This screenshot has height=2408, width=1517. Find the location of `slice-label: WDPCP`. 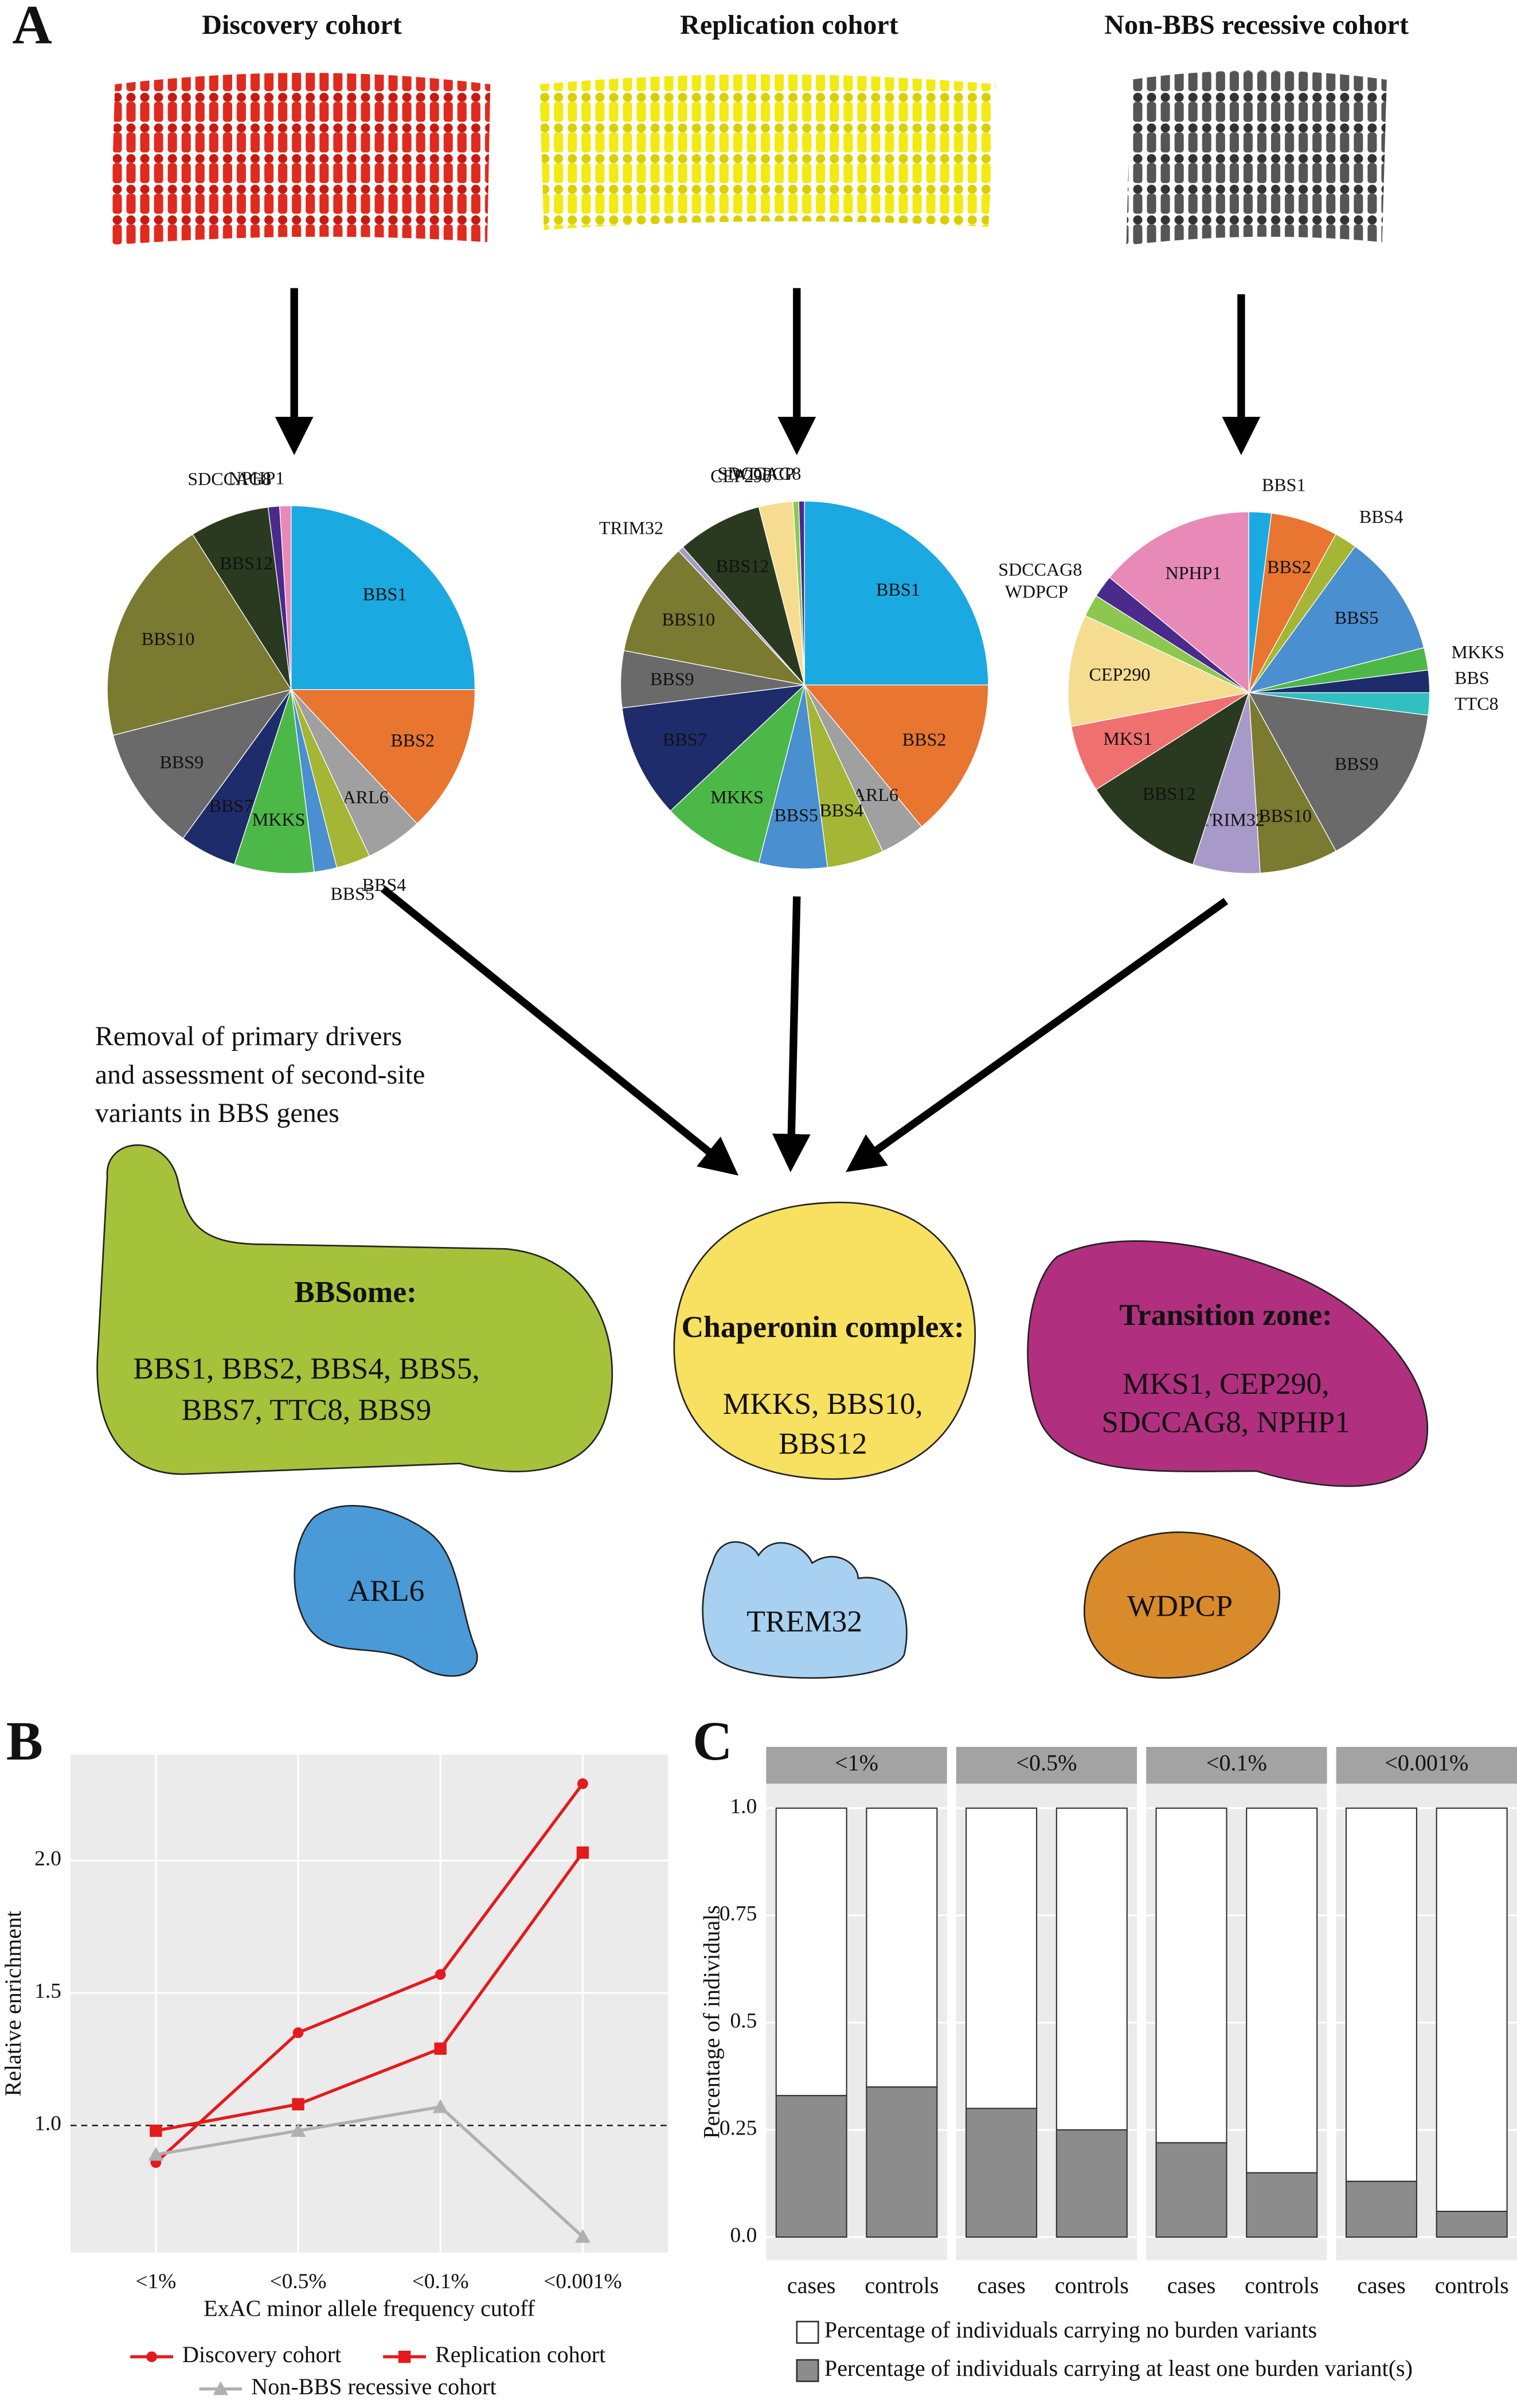

slice-label: WDPCP is located at coordinates (763, 474).